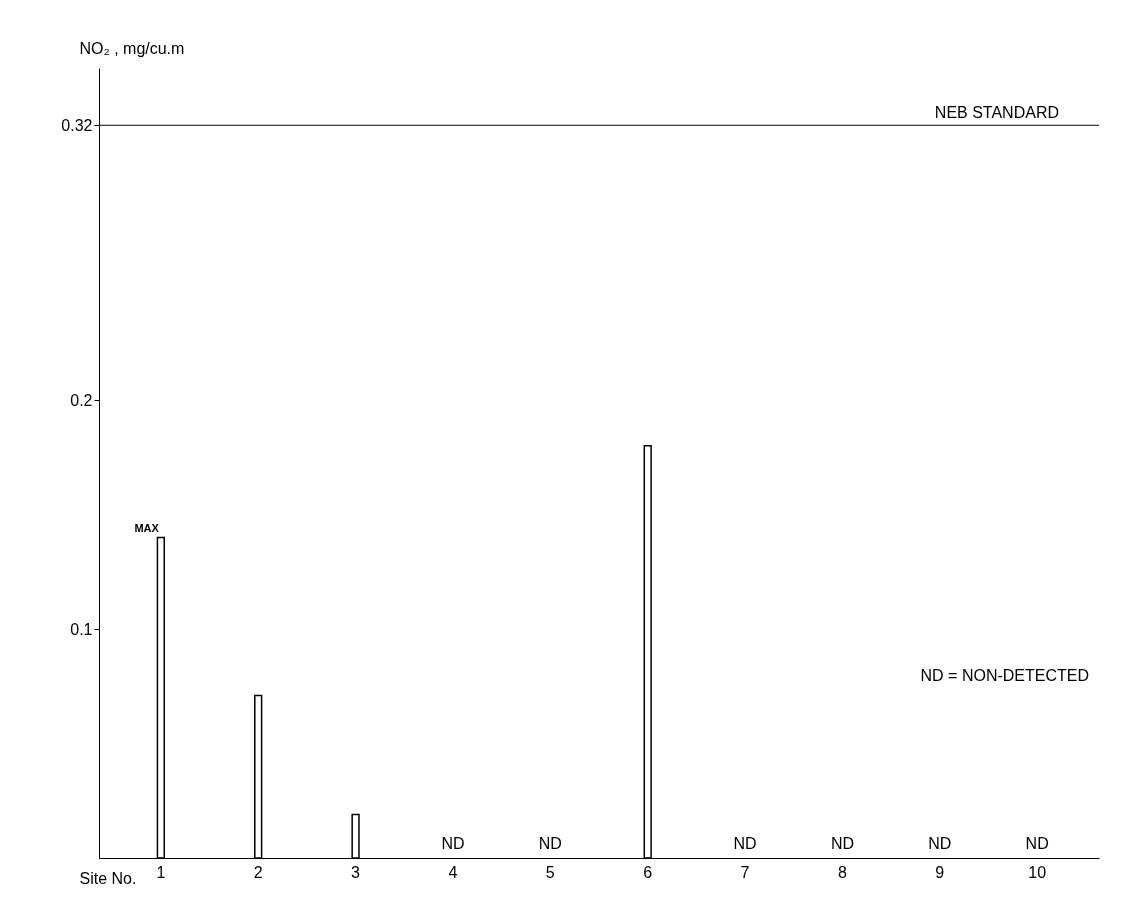 Image resolution: width=1128 pixels, height=910 pixels. I want to click on y-tick-label: 0.32, so click(77, 125).